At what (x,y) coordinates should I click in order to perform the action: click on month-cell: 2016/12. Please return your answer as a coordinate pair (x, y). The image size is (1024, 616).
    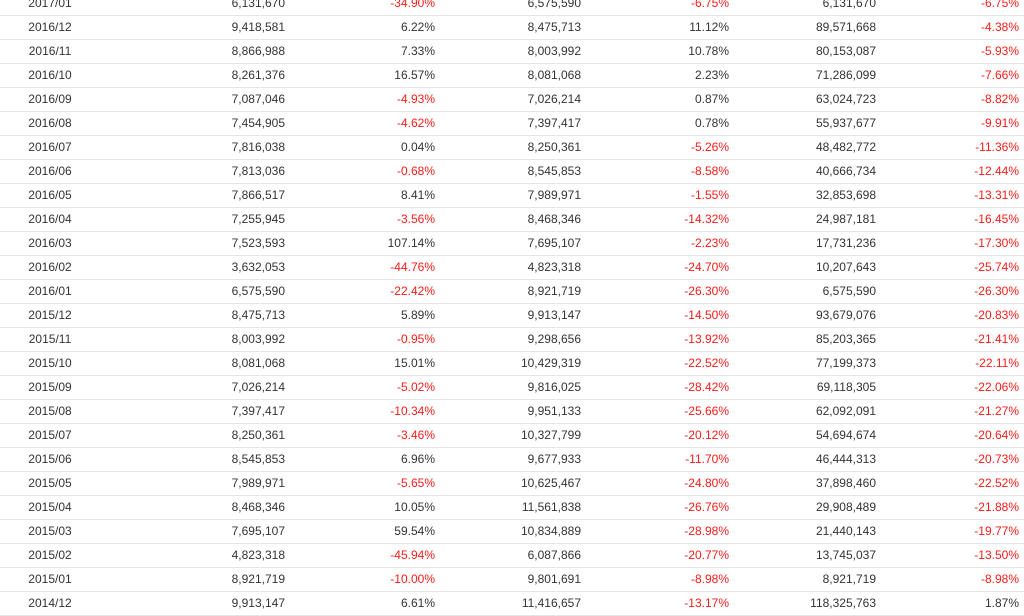
    Looking at the image, I should click on (50, 27).